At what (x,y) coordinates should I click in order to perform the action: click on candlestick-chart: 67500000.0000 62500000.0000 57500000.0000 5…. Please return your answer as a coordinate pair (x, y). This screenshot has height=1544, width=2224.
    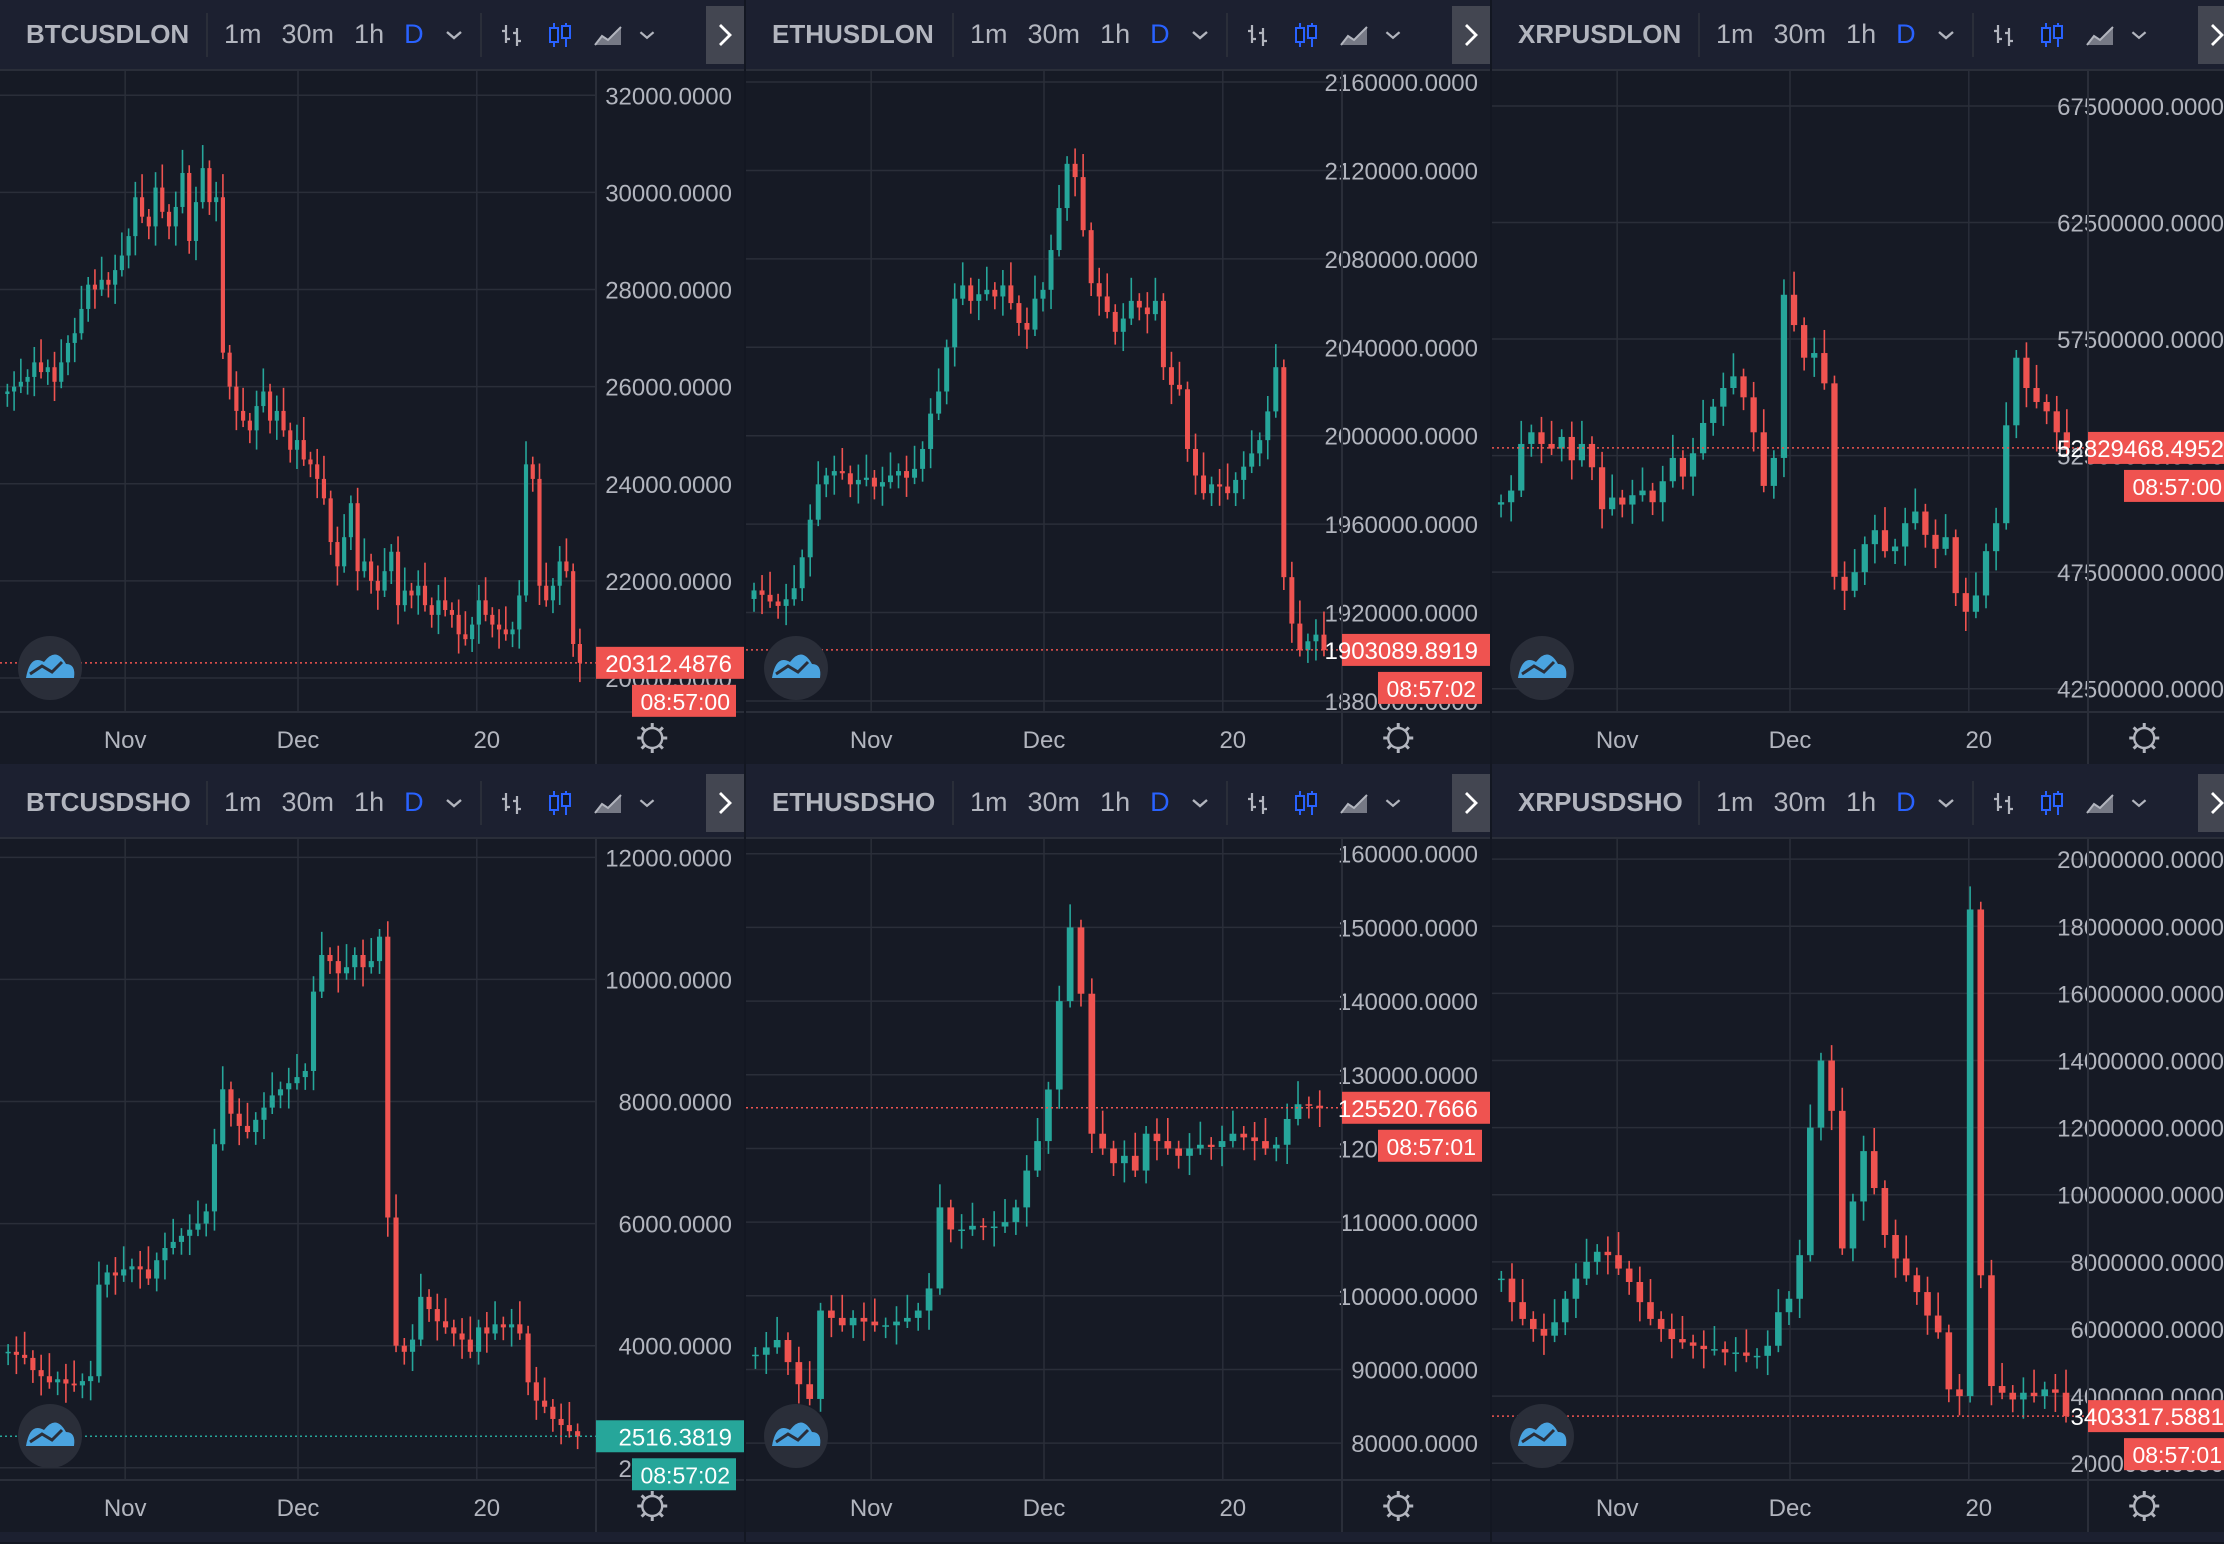
    Looking at the image, I should click on (1858, 417).